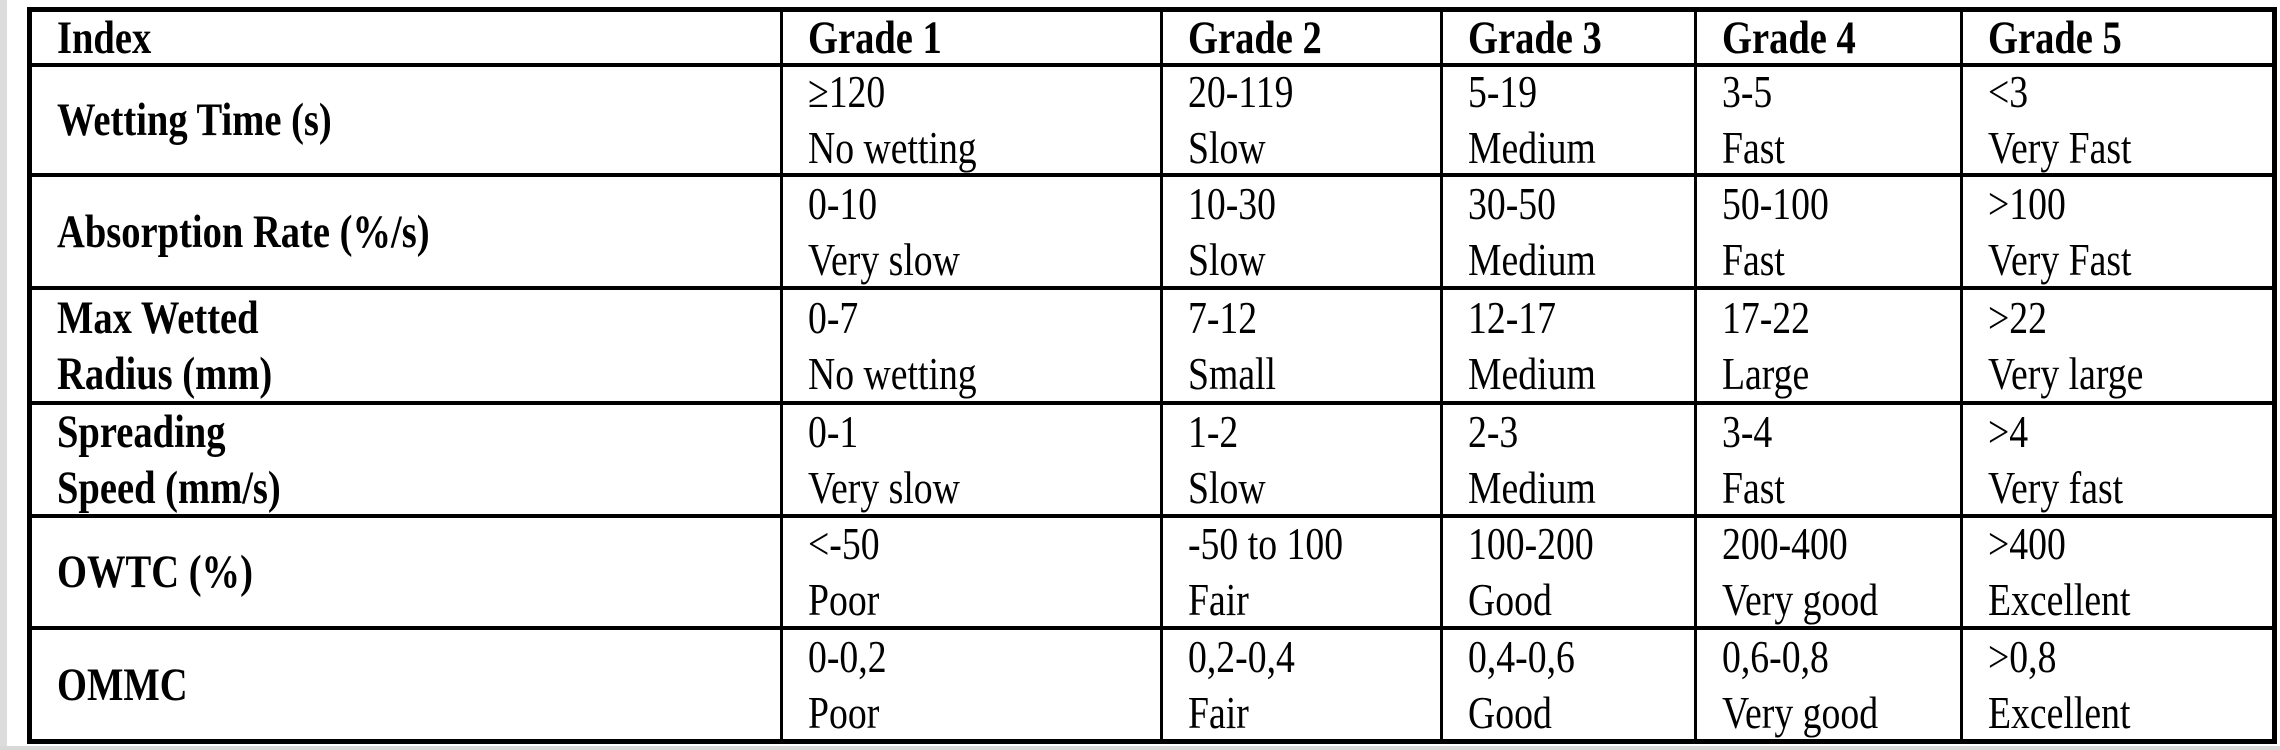 Image resolution: width=2280 pixels, height=750 pixels. I want to click on cell-value: 0-7, so click(833, 317).